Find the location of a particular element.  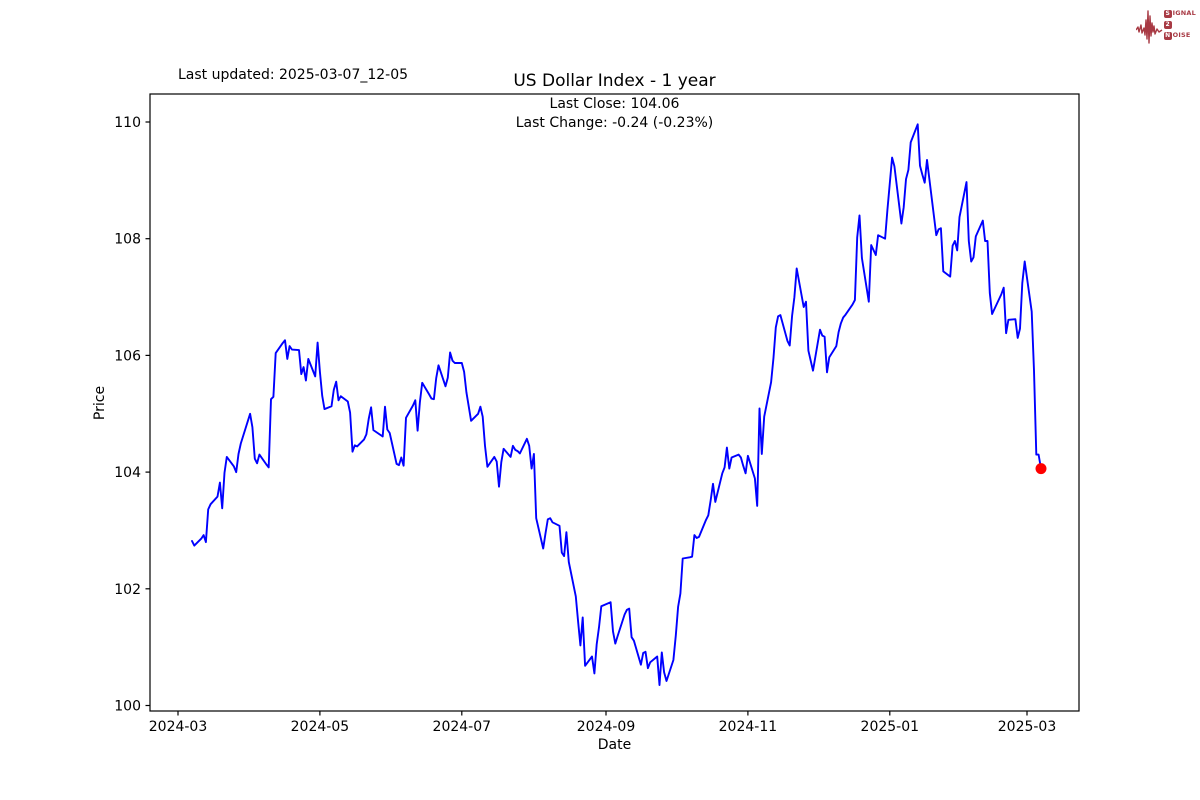

y-tick-label: 108 is located at coordinates (127, 240).